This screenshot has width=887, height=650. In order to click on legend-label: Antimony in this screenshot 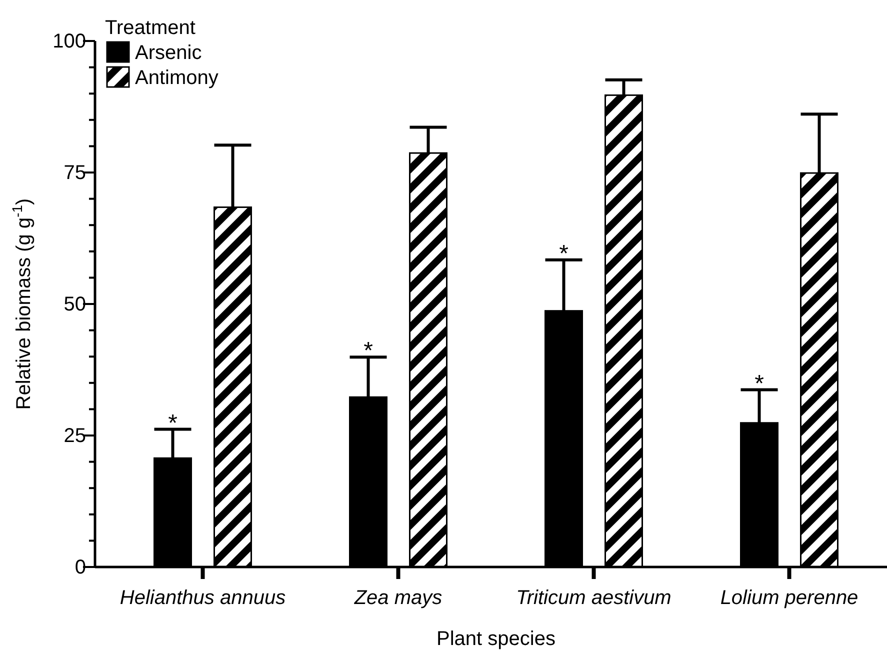, I will do `click(176, 78)`.